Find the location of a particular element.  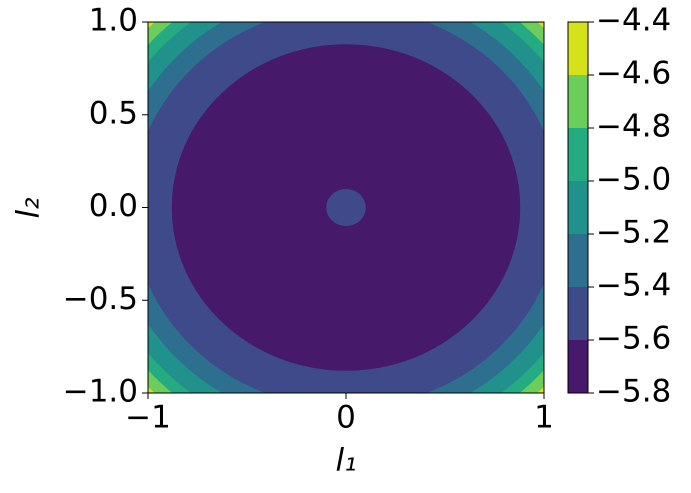

colorbar-frame is located at coordinates (578, 207).